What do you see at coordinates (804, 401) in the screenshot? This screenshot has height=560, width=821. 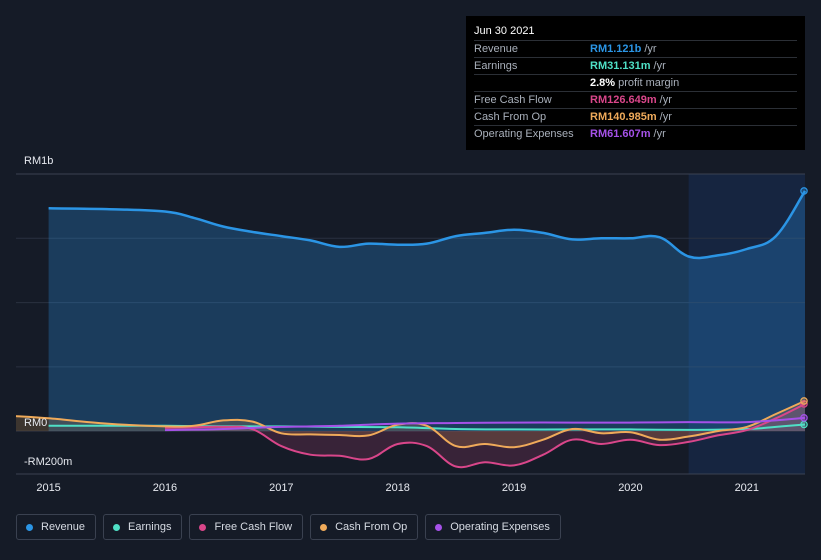 I see `series-end-marker-cash-from-op` at bounding box center [804, 401].